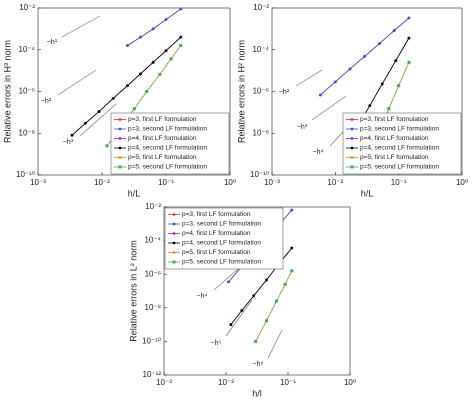 The height and width of the screenshot is (401, 474). I want to click on series-line, so click(274, 306).